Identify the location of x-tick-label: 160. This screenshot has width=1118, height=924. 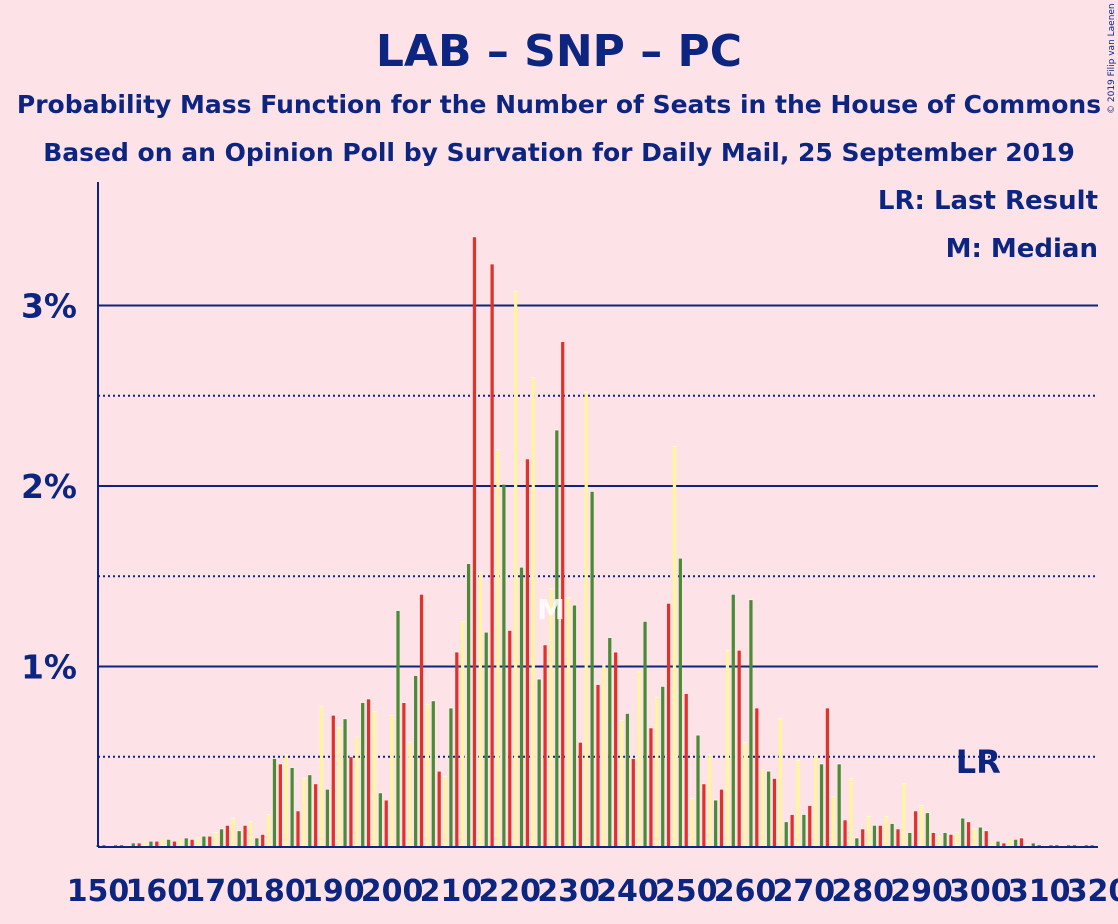
(157, 891).